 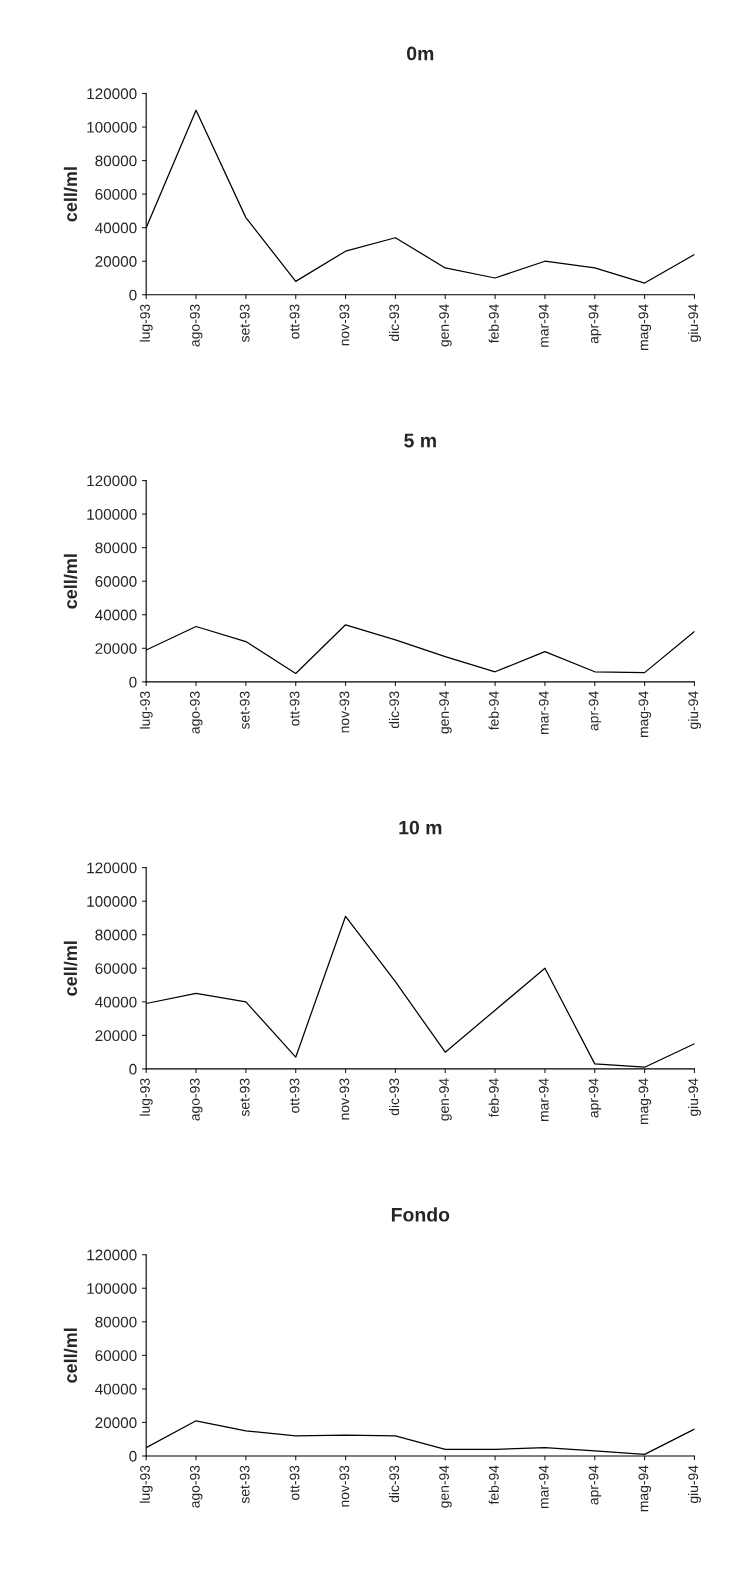 What do you see at coordinates (420, 440) in the screenshot?
I see `chart-title: 5 m` at bounding box center [420, 440].